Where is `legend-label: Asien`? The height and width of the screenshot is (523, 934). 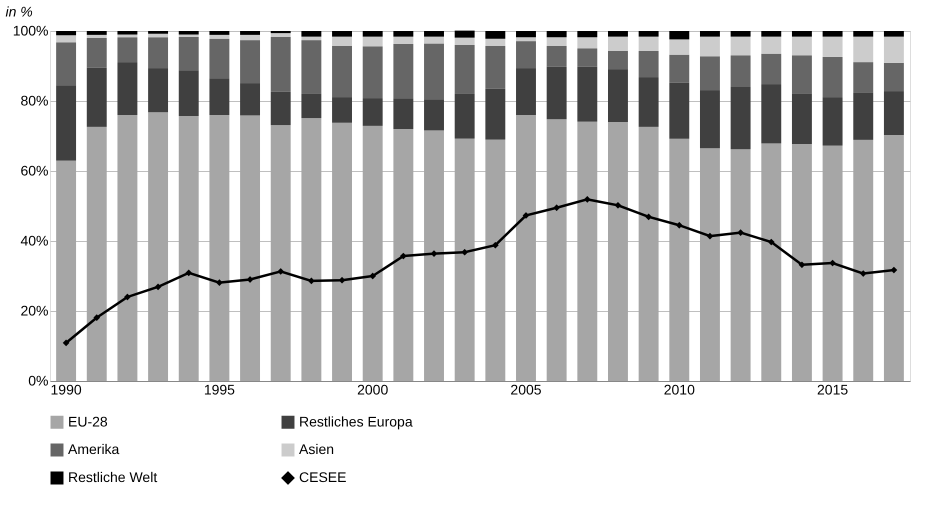 legend-label: Asien is located at coordinates (316, 449).